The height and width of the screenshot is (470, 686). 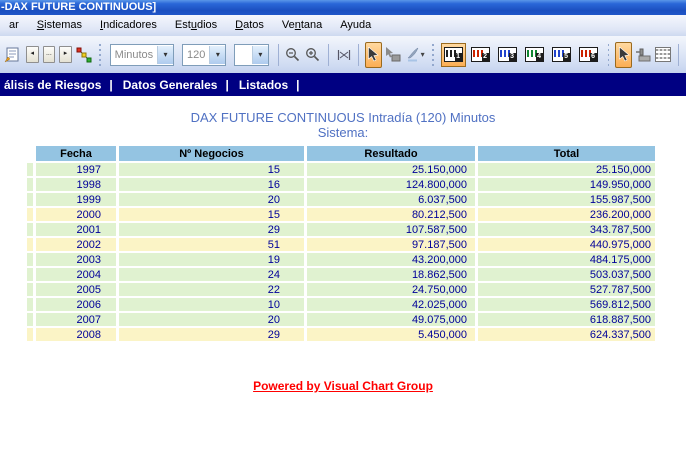 I want to click on menu-item-ar: ar, so click(x=14, y=25).